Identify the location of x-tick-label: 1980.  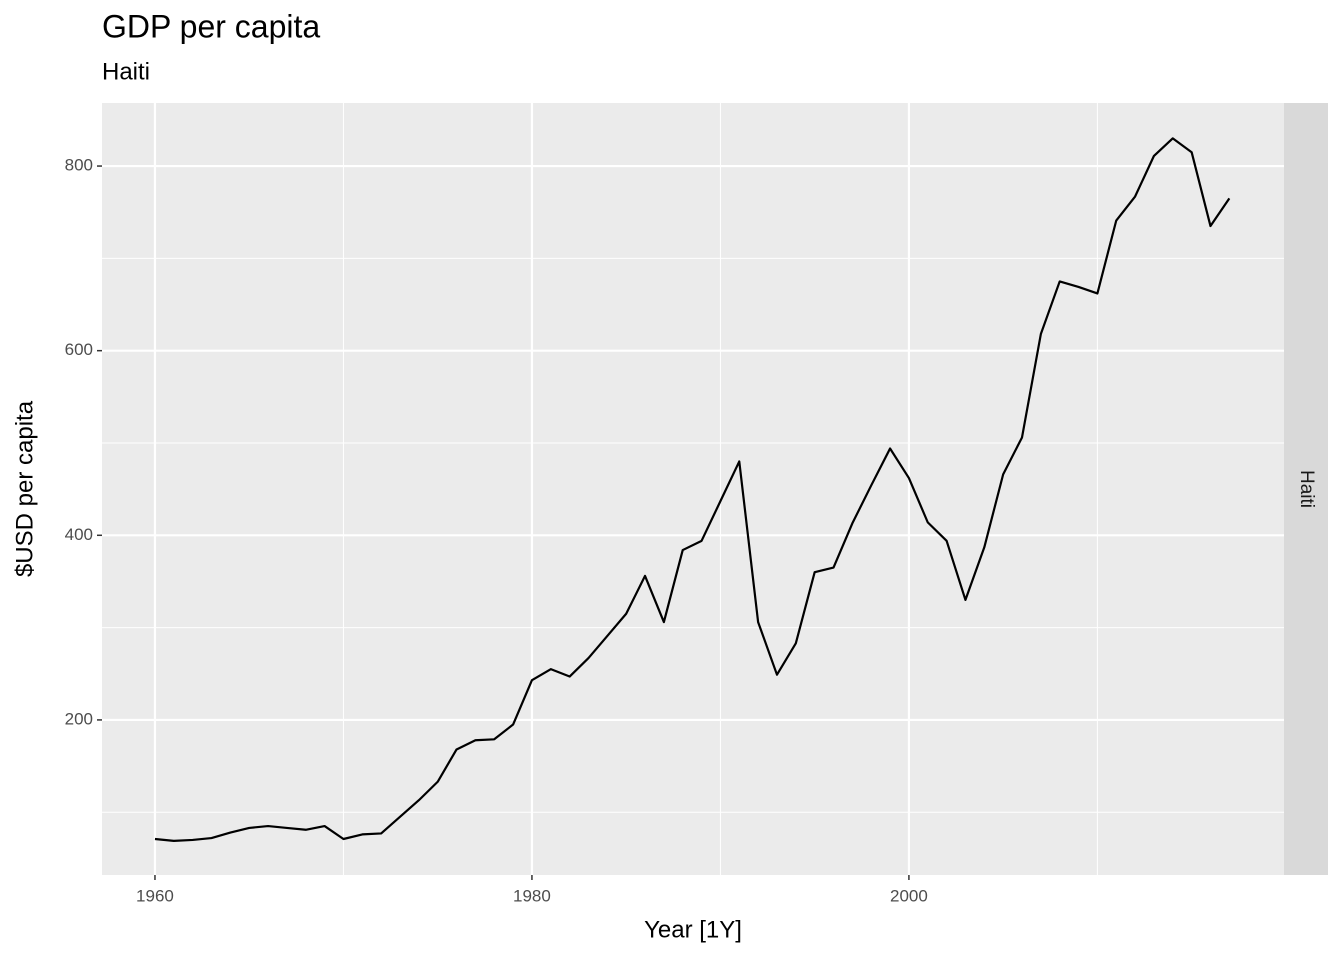
(532, 895).